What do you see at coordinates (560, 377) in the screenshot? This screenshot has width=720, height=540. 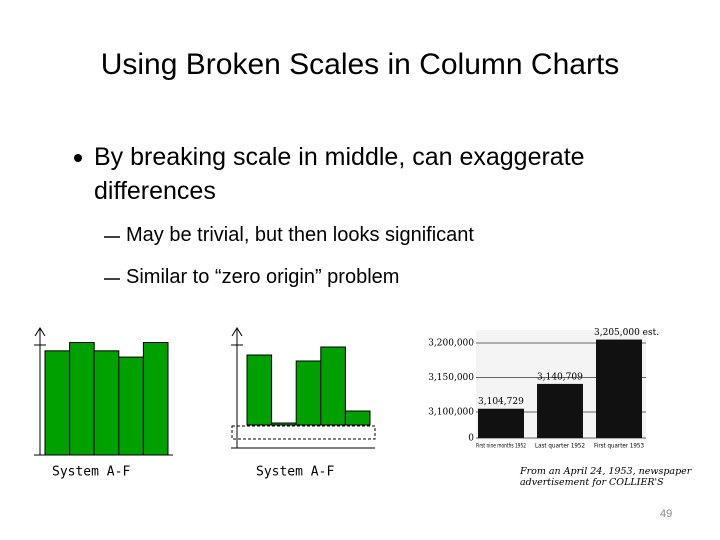 I see `value-label: 3,140,709` at bounding box center [560, 377].